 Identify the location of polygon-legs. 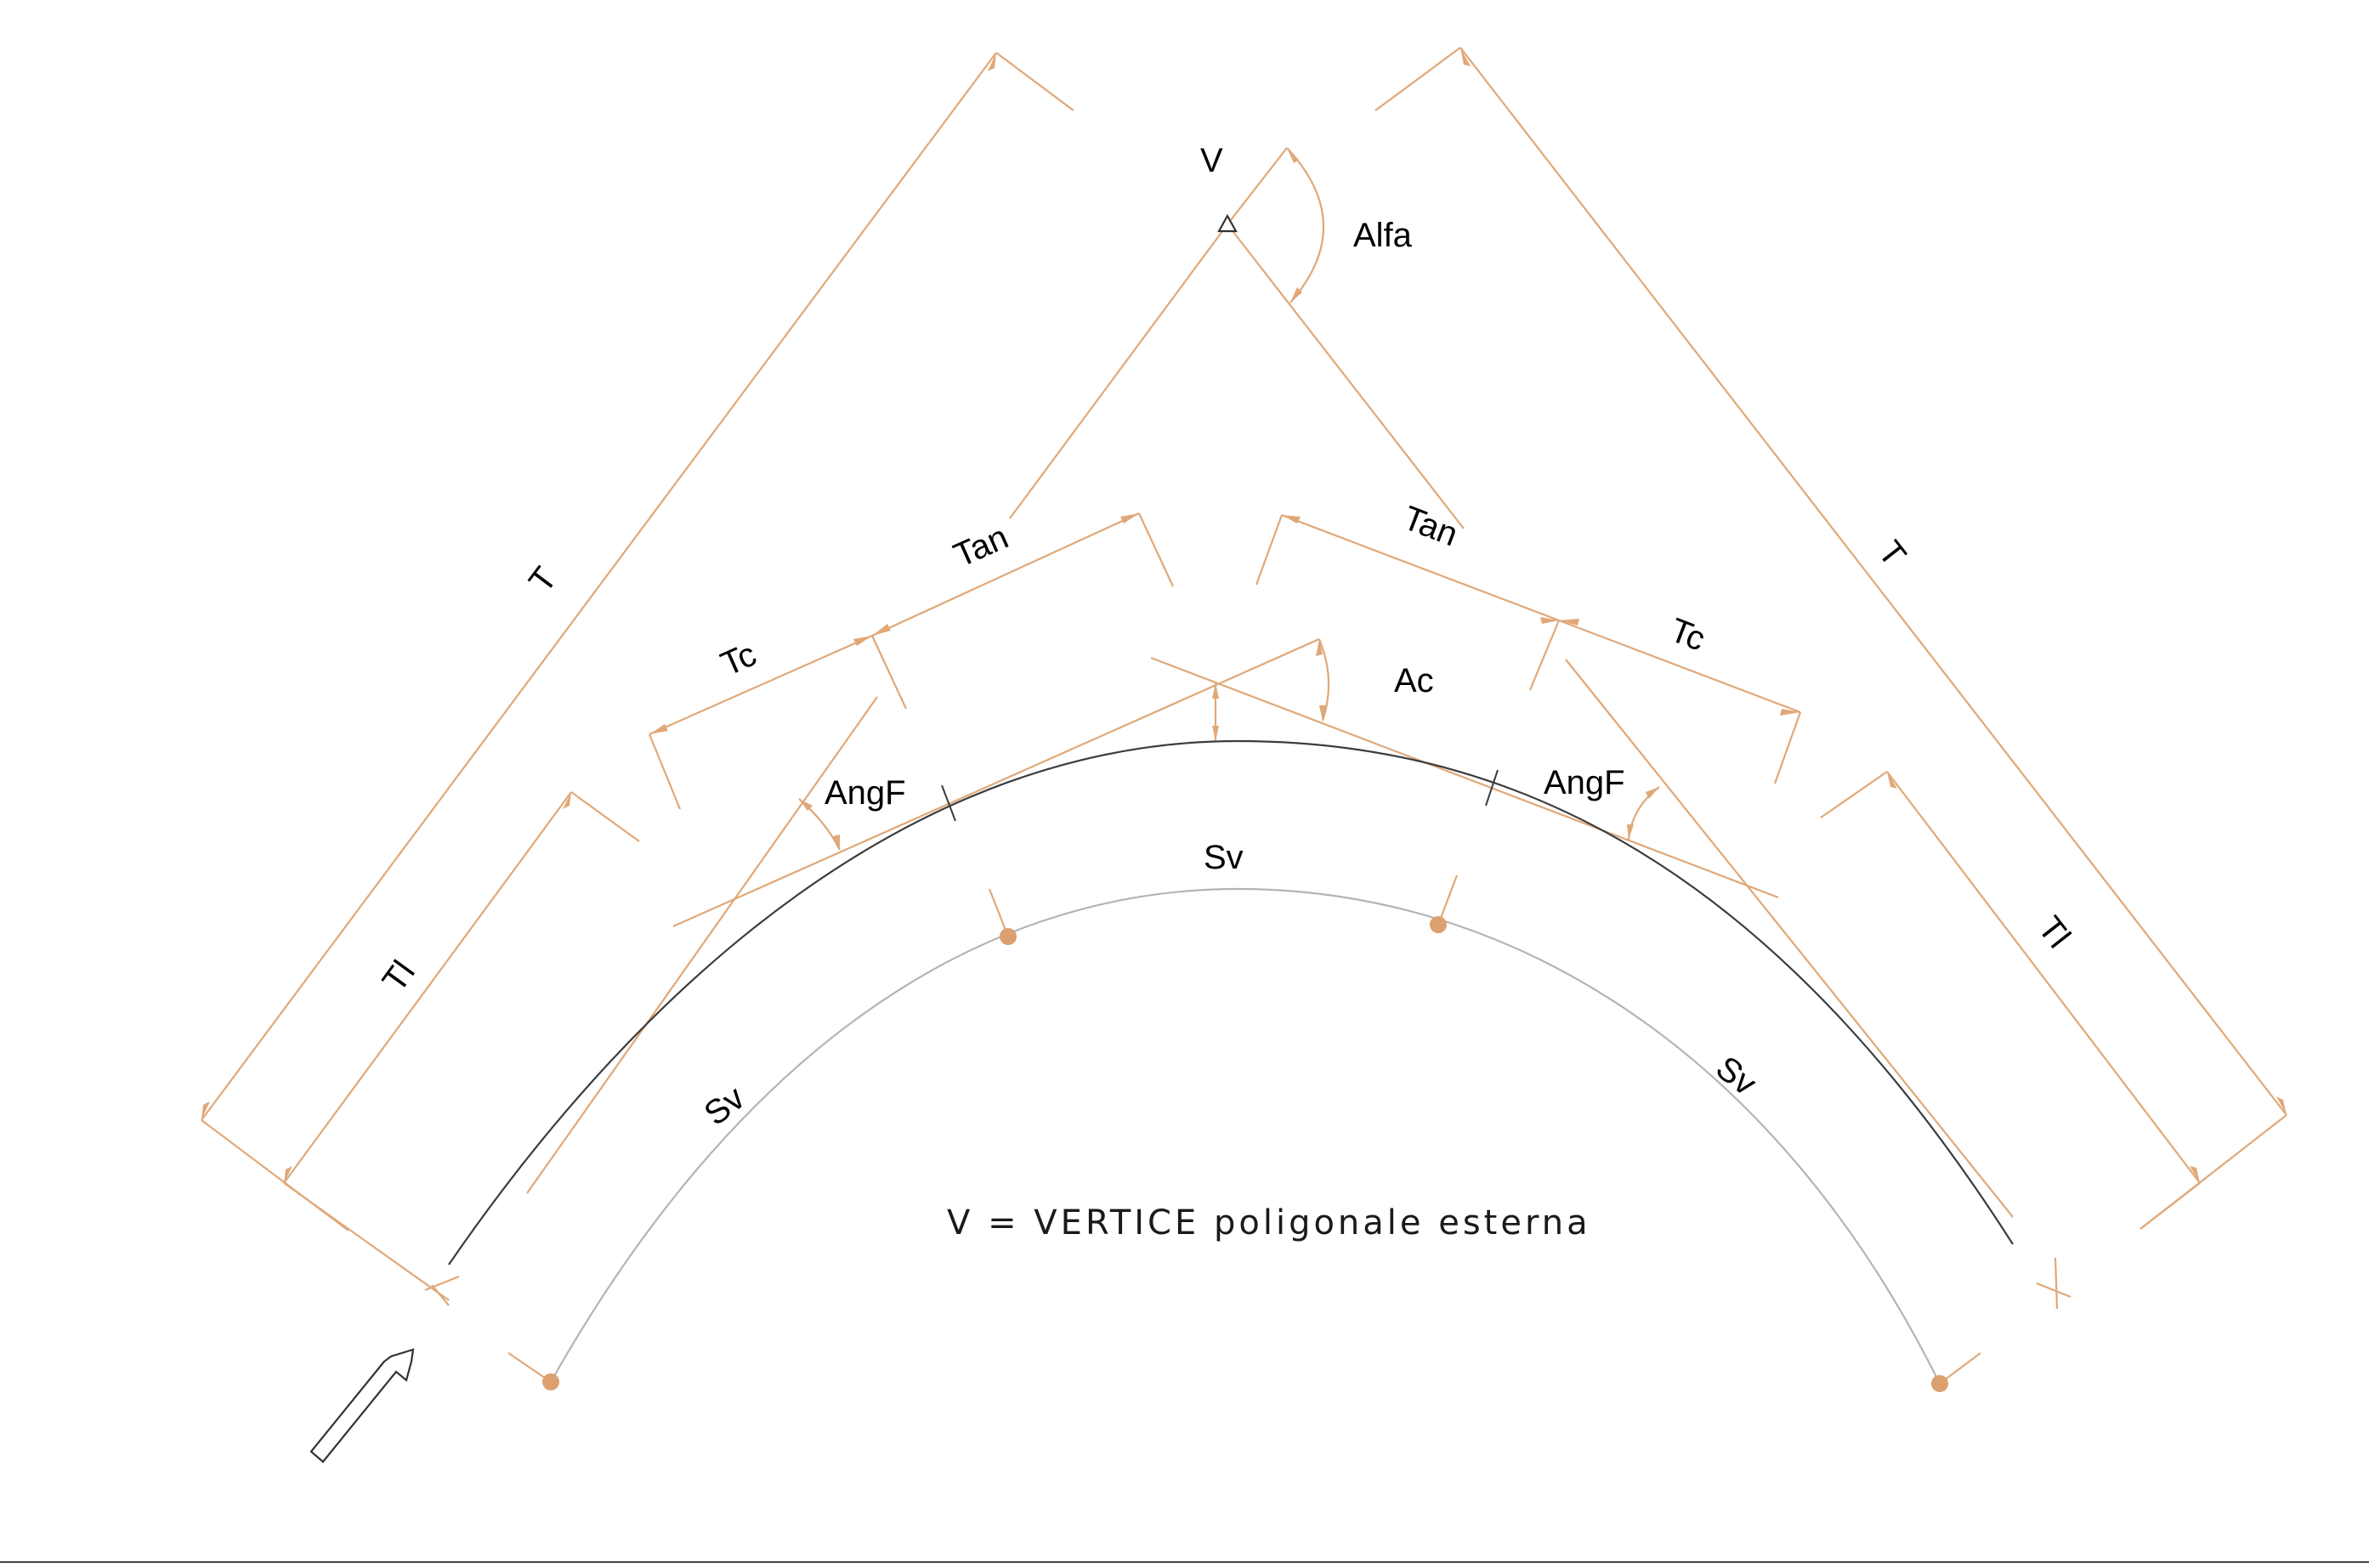
(1237, 338).